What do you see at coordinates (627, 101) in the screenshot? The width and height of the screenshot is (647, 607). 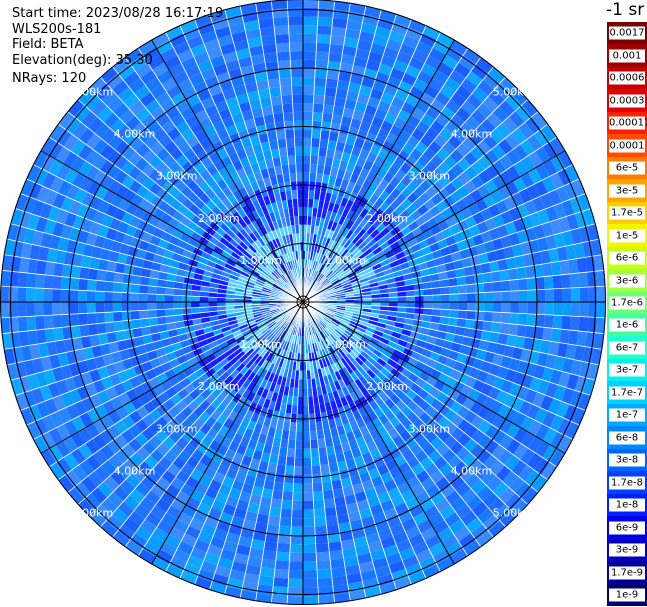 I see `colorbar-label: 0.0003` at bounding box center [627, 101].